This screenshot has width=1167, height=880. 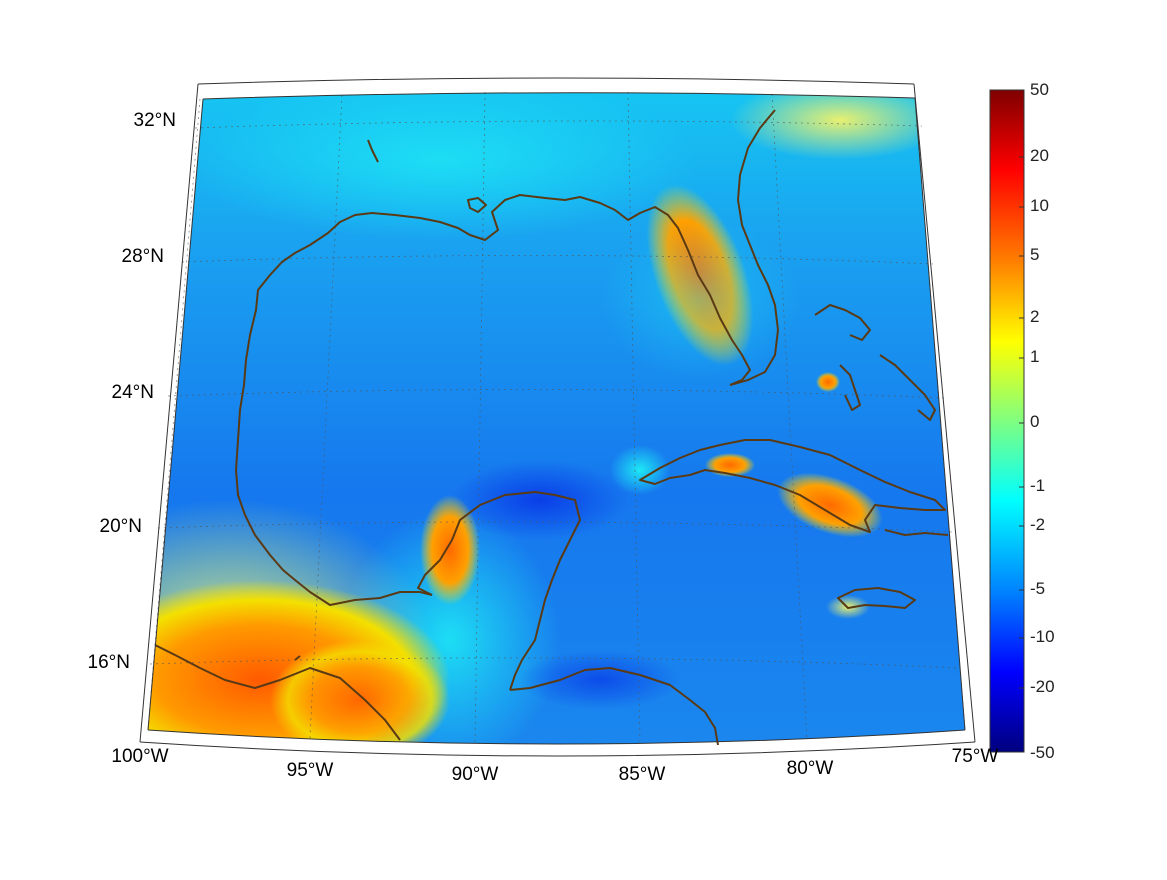 What do you see at coordinates (1039, 155) in the screenshot?
I see `colorbar-label: 20` at bounding box center [1039, 155].